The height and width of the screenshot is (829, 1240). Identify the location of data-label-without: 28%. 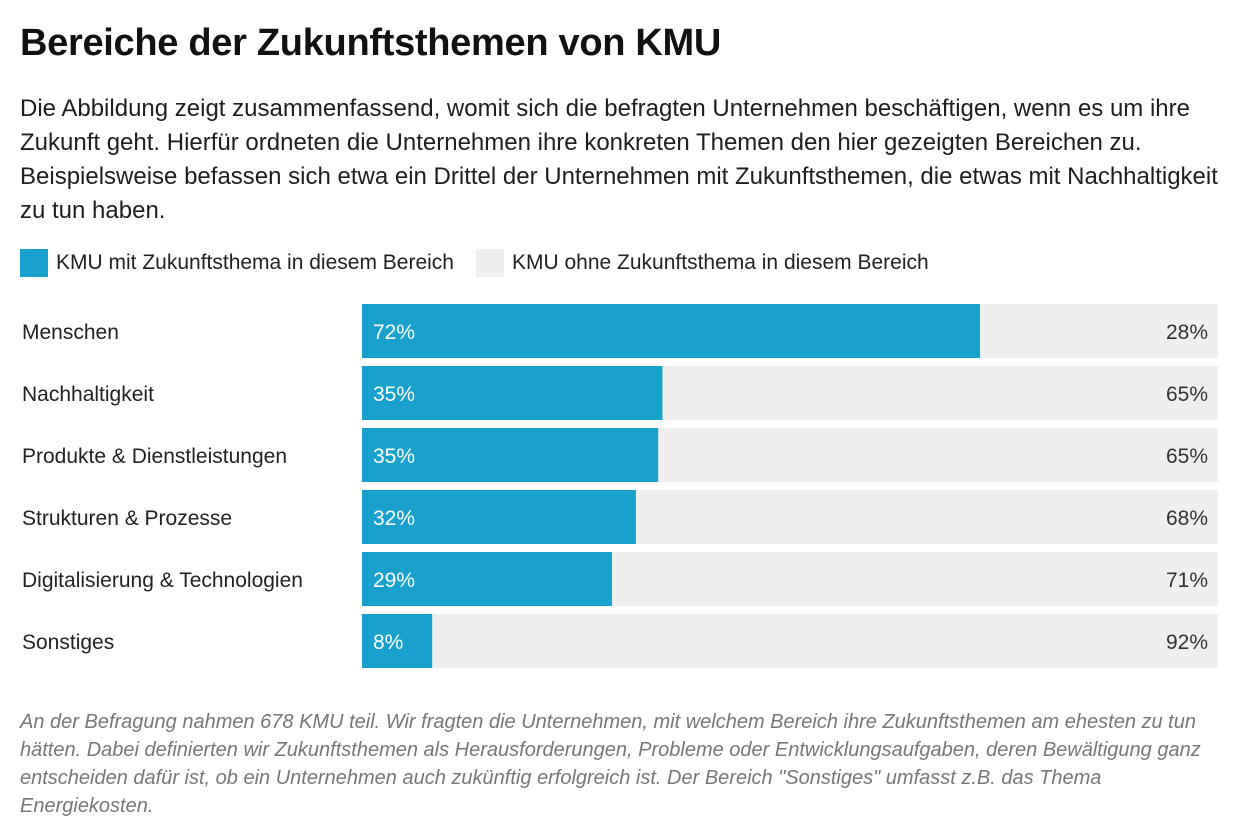
(1187, 332).